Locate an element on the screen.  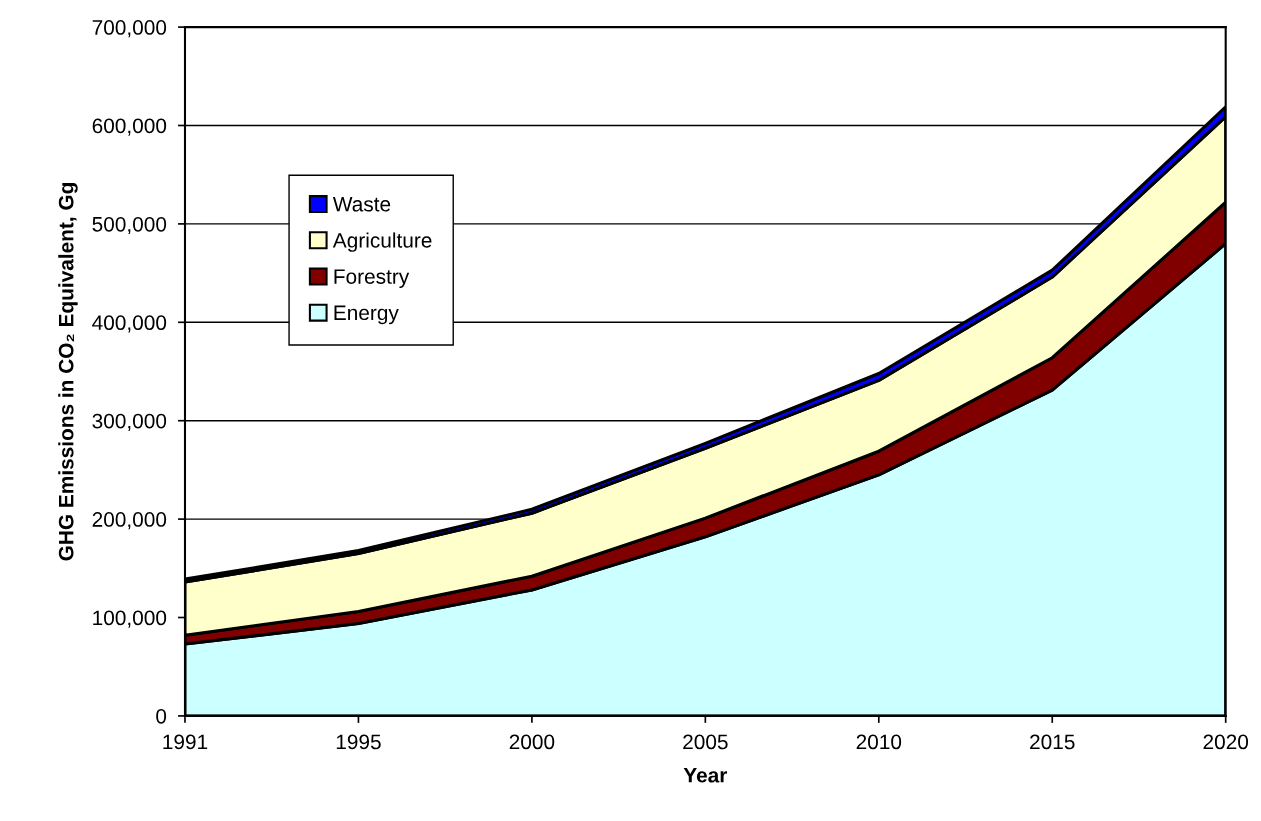
y-tick-label: 100,000 is located at coordinates (130, 619).